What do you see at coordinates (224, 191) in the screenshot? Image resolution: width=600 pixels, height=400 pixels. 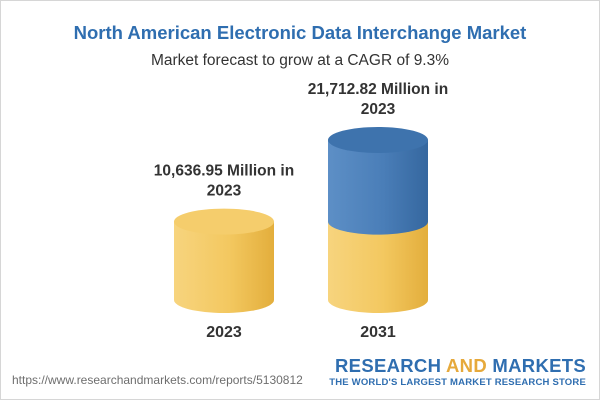 I see `data-label-2023-line2: 2023` at bounding box center [224, 191].